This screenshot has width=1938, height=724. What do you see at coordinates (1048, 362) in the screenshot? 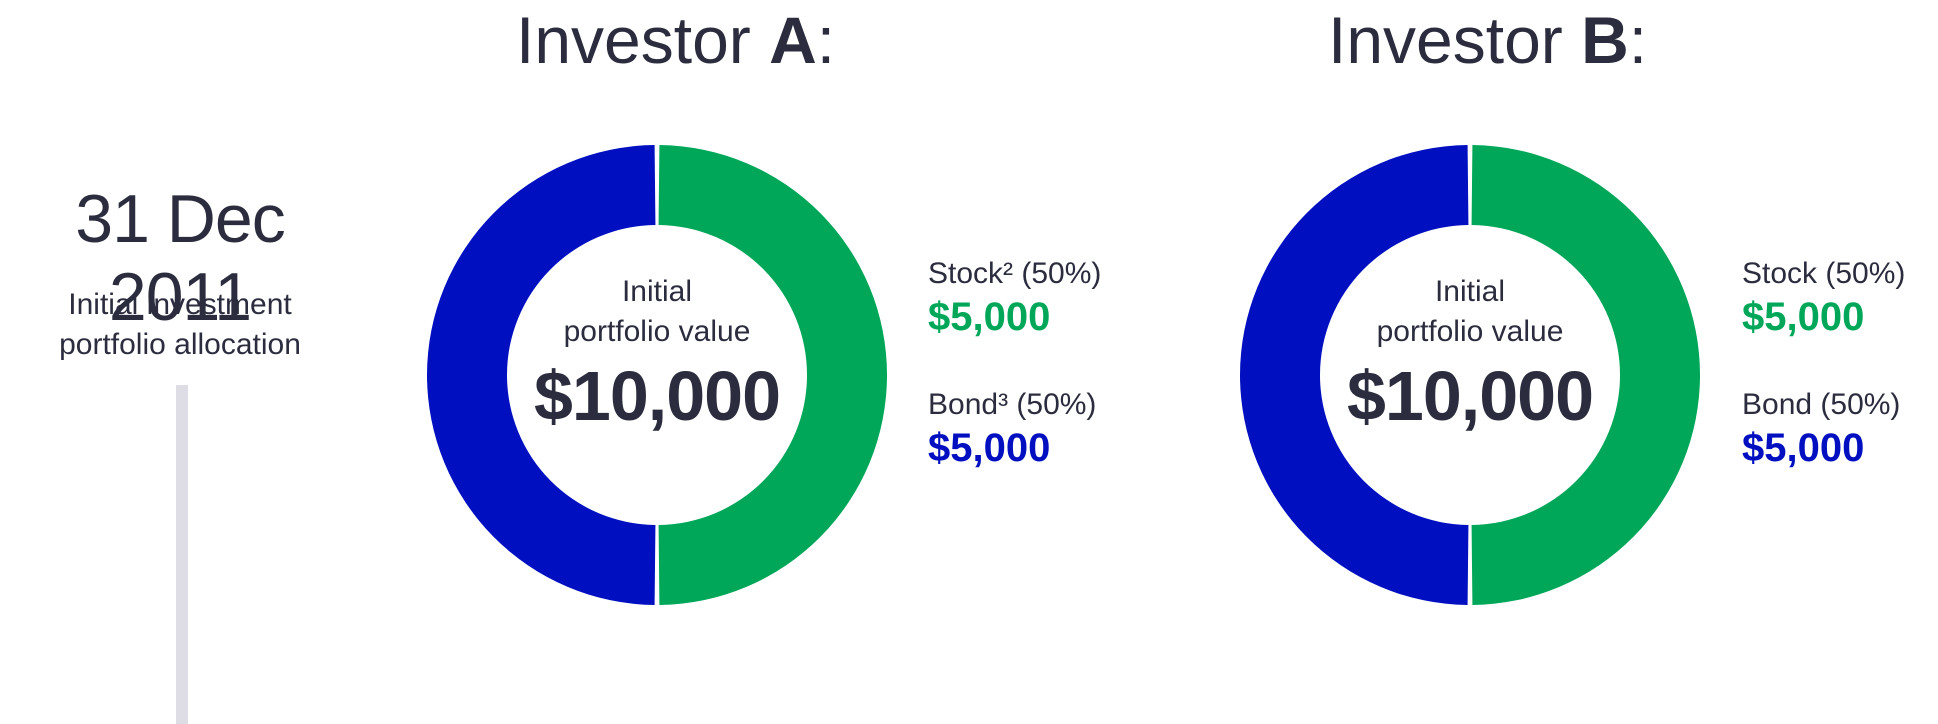
I see `investor-a-legend: Stock² (50%) $5,000 Bond³ (50%) $5,000` at bounding box center [1048, 362].